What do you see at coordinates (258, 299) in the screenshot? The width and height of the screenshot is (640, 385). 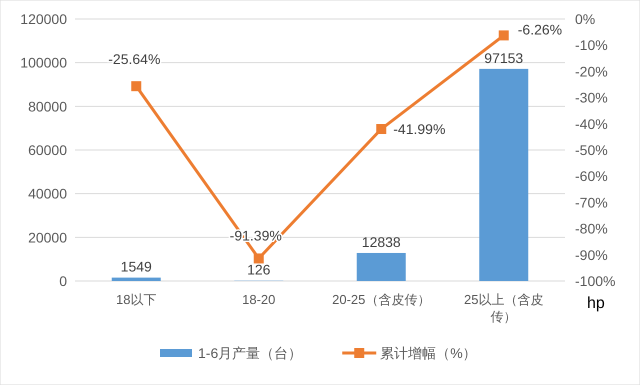 I see `x-tick-label: 18-20` at bounding box center [258, 299].